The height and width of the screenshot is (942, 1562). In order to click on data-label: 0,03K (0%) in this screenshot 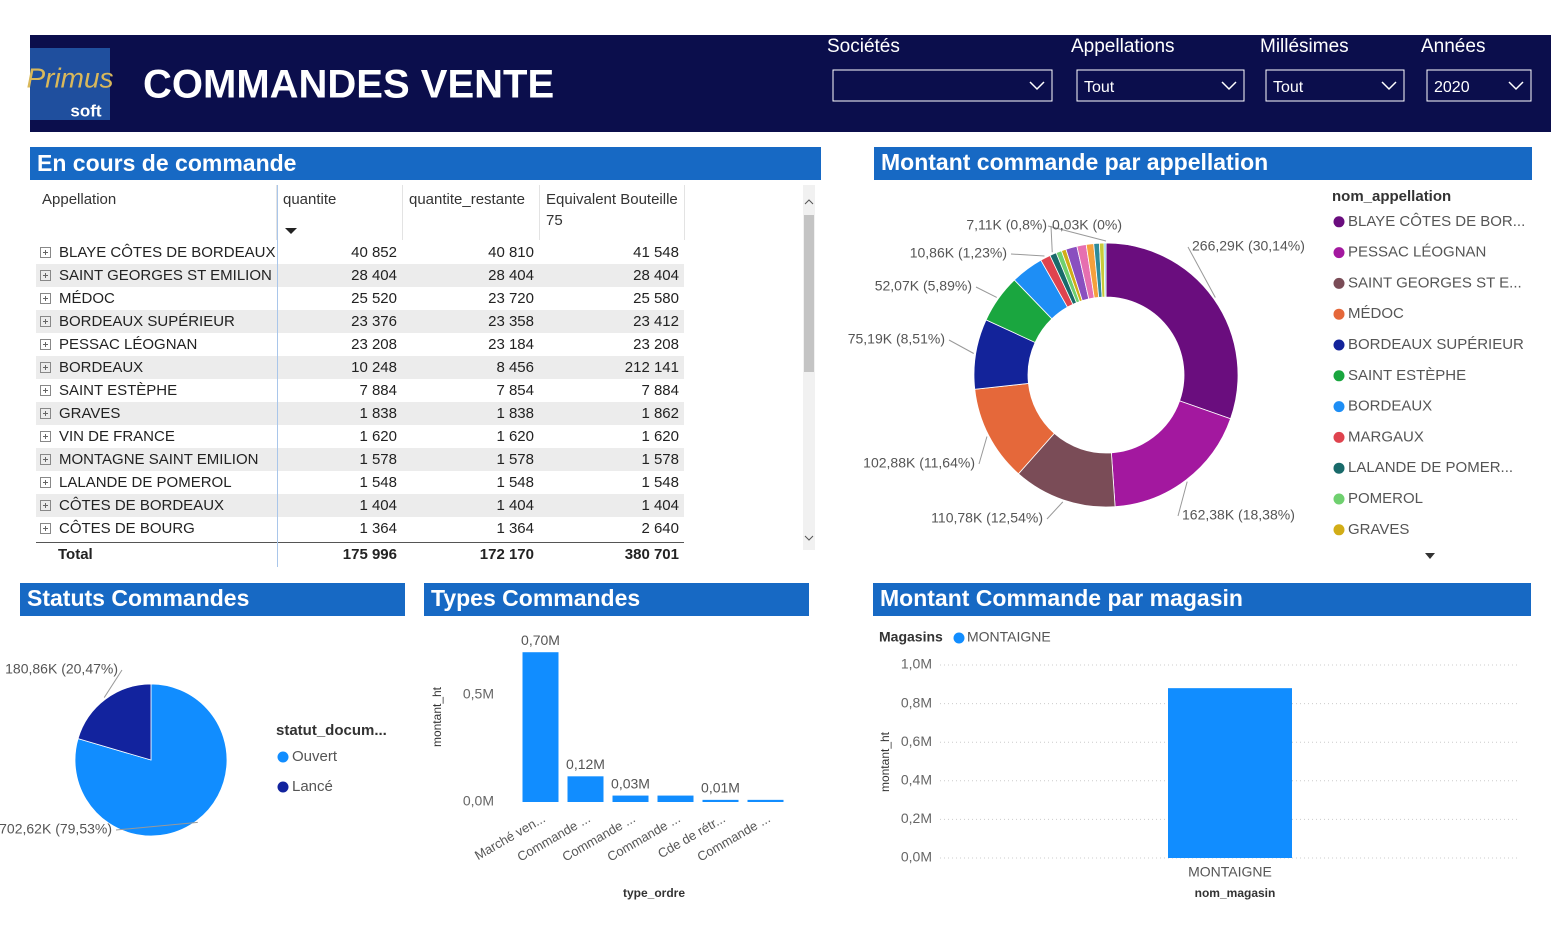, I will do `click(1087, 225)`.